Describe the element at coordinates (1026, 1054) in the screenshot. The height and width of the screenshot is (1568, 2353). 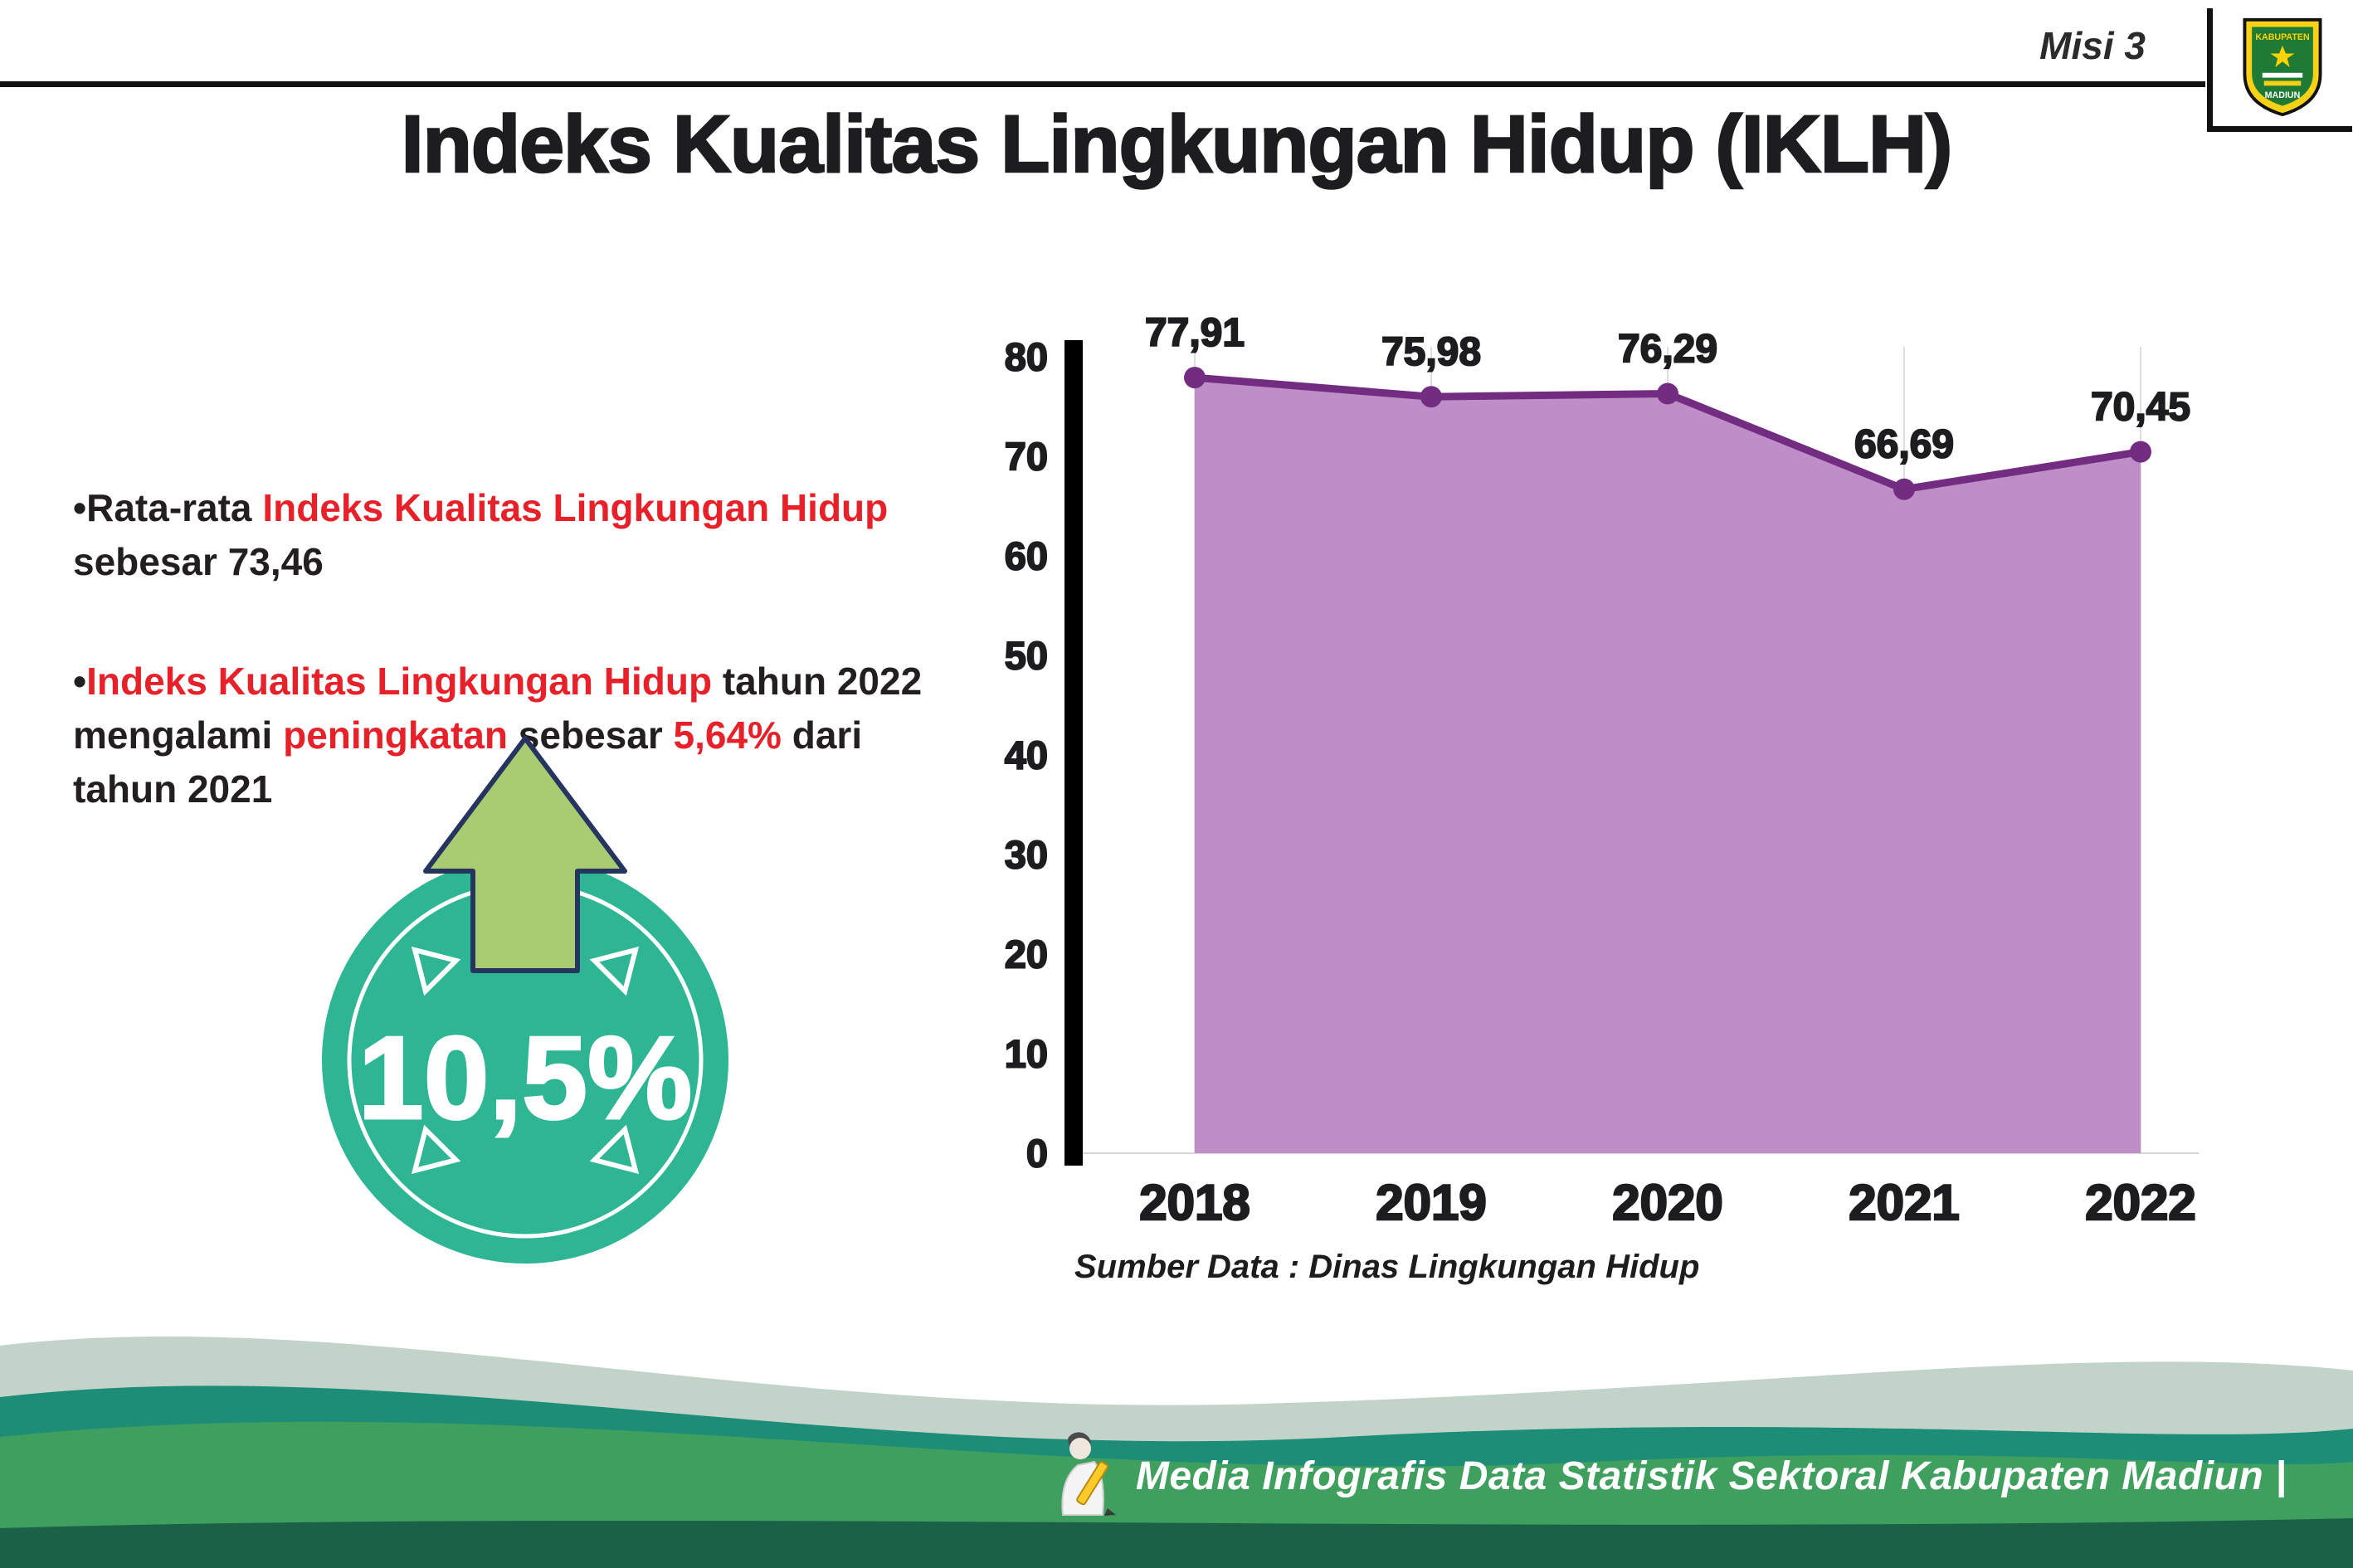
I see `svg-text: 10` at that location.